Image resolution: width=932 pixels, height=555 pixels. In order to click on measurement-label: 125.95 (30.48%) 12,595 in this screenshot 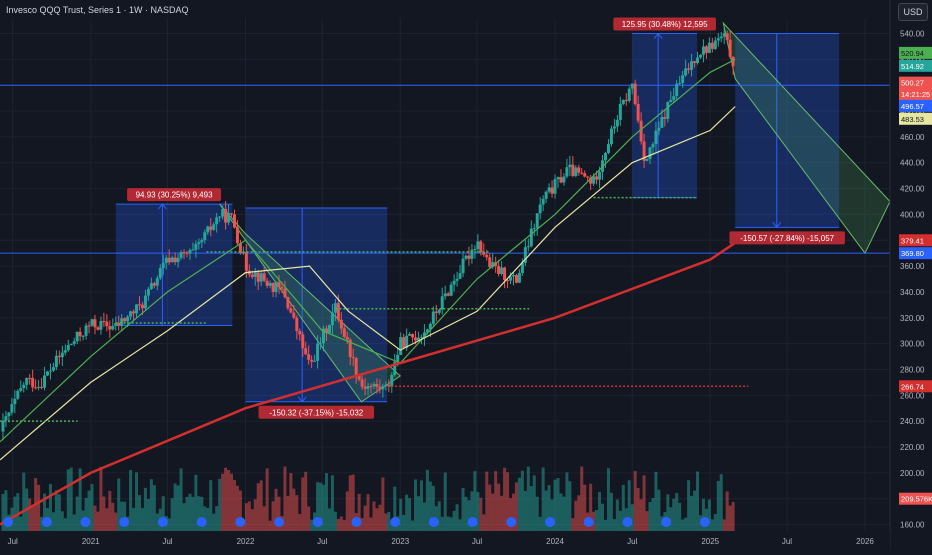, I will do `click(665, 24)`.